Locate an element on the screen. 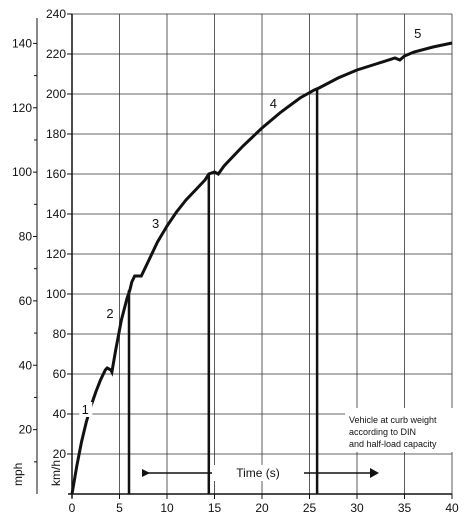 The width and height of the screenshot is (466, 516). time-axis-arrow: Time (s) is located at coordinates (260, 473).